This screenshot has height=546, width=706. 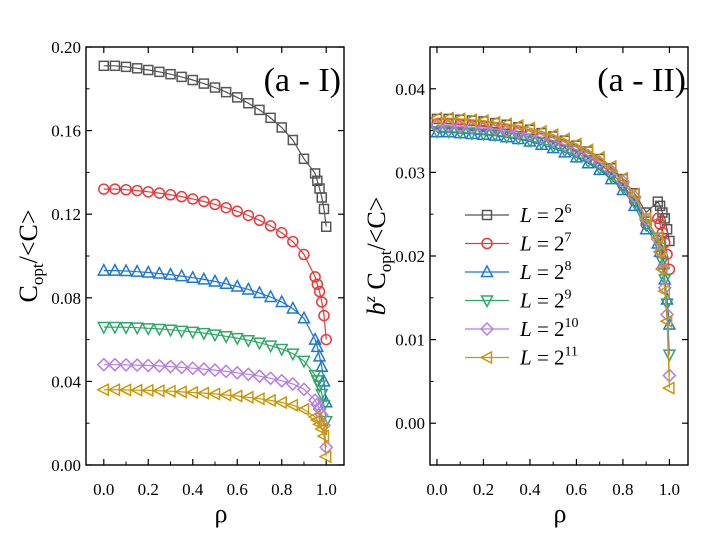 I want to click on y-axis-title-main: C, so click(x=376, y=284).